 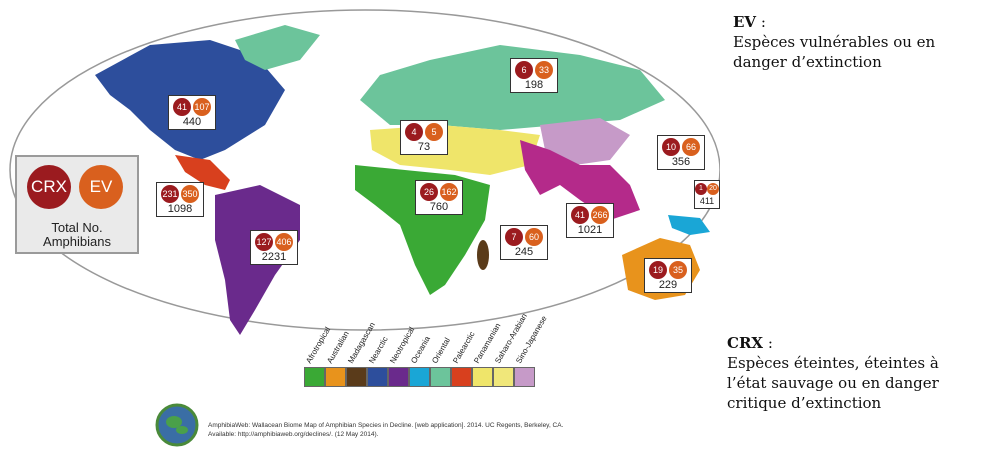 What do you see at coordinates (544, 70) in the screenshot?
I see `ev-count: 33` at bounding box center [544, 70].